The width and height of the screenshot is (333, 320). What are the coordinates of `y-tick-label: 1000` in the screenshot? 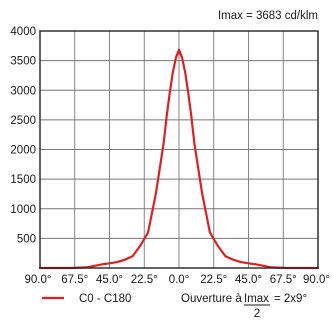 It's located at (23, 210).